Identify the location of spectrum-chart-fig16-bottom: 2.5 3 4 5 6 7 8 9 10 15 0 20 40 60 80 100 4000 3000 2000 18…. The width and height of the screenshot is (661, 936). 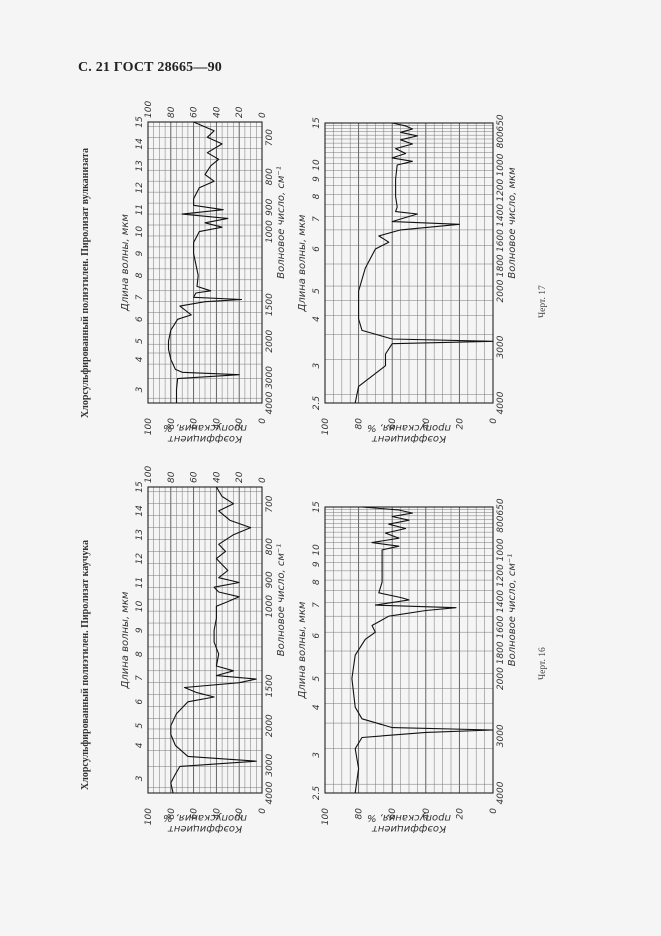
(410, 657).